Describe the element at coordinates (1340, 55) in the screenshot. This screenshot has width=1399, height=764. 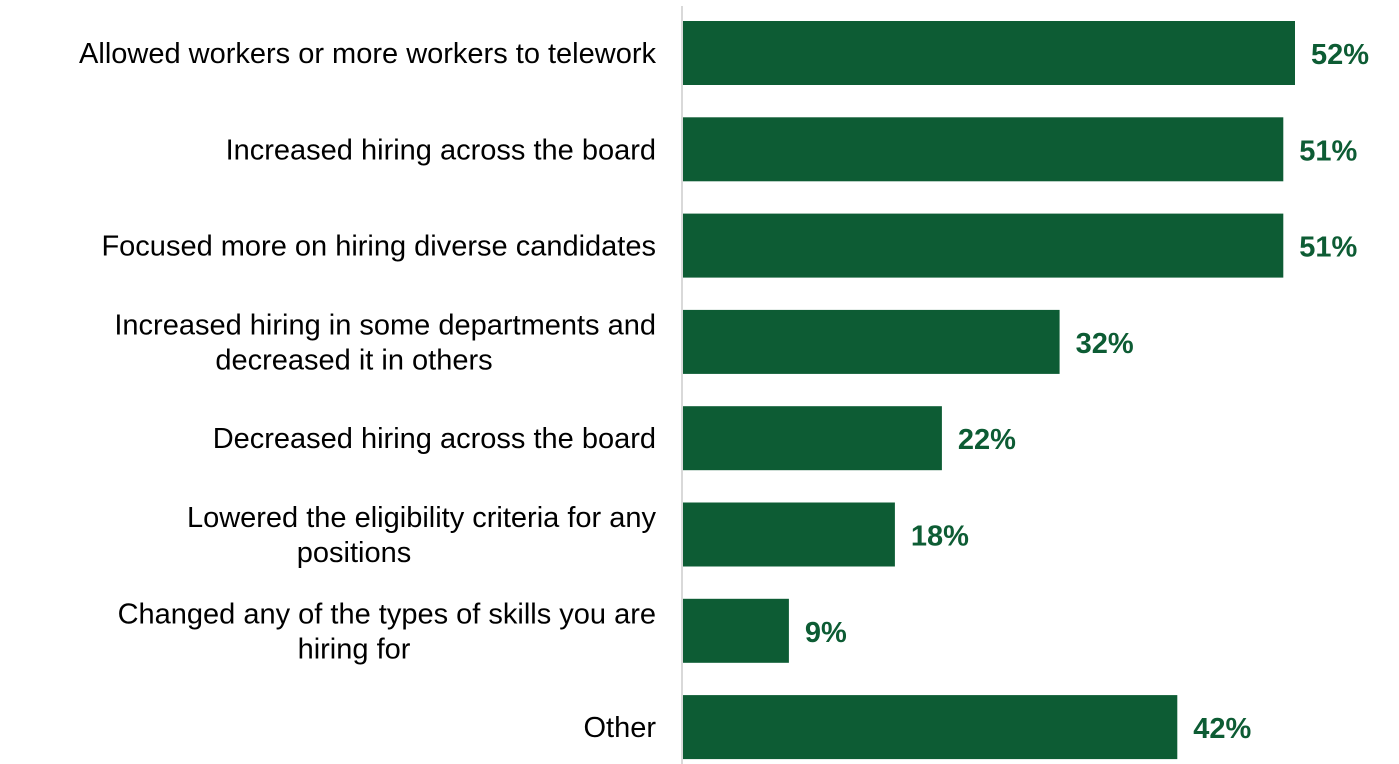
I see `value-label: 52%` at that location.